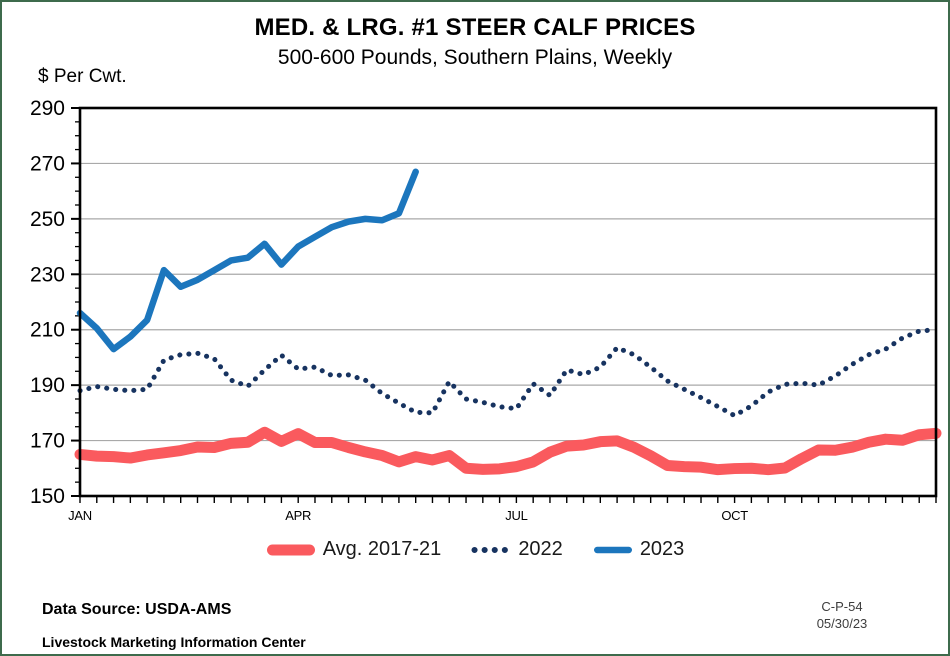 The width and height of the screenshot is (950, 656). I want to click on legend-label-2023: 2023, so click(662, 549).